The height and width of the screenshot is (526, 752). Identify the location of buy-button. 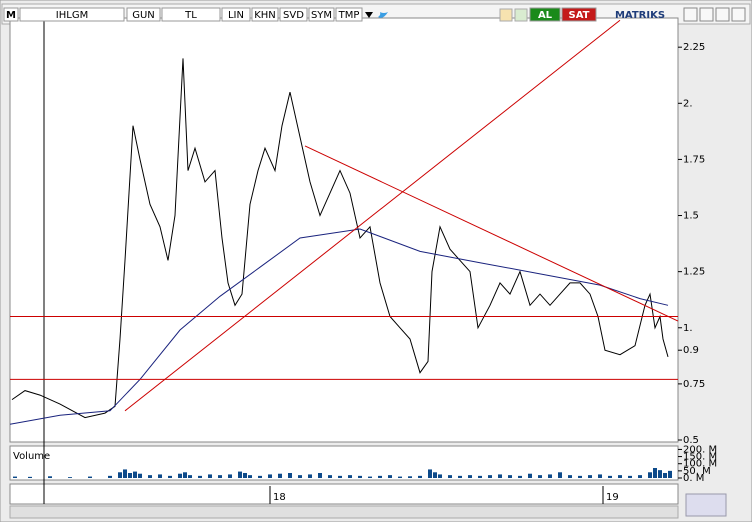
(545, 14).